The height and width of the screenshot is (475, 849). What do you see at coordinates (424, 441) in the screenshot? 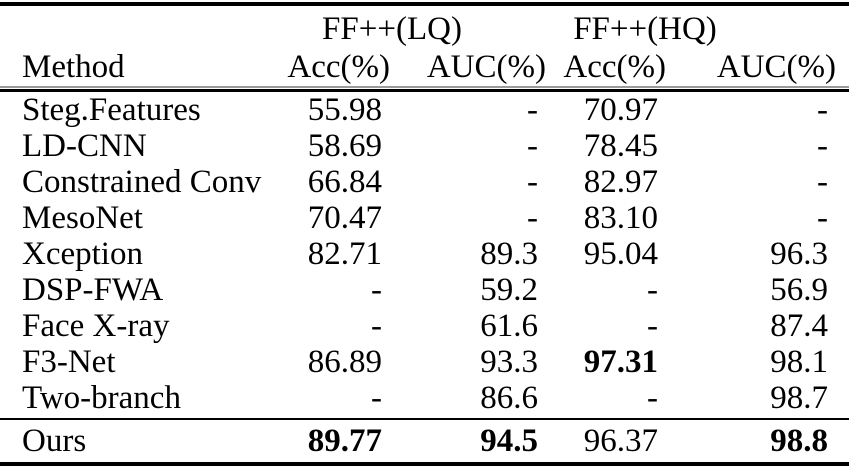
I see `ours-row: Ours 89.77 94.5 96.37 98.8` at bounding box center [424, 441].